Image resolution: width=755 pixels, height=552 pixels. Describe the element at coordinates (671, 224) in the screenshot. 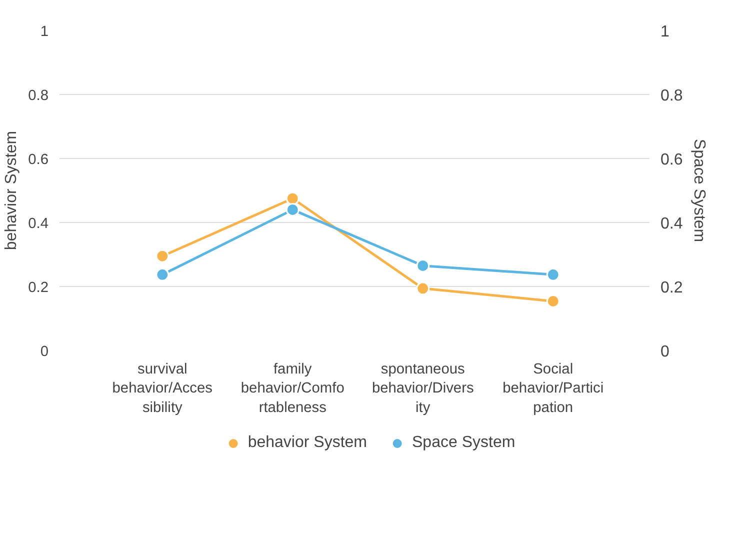

I see `y2-tick-label: 0.4` at that location.